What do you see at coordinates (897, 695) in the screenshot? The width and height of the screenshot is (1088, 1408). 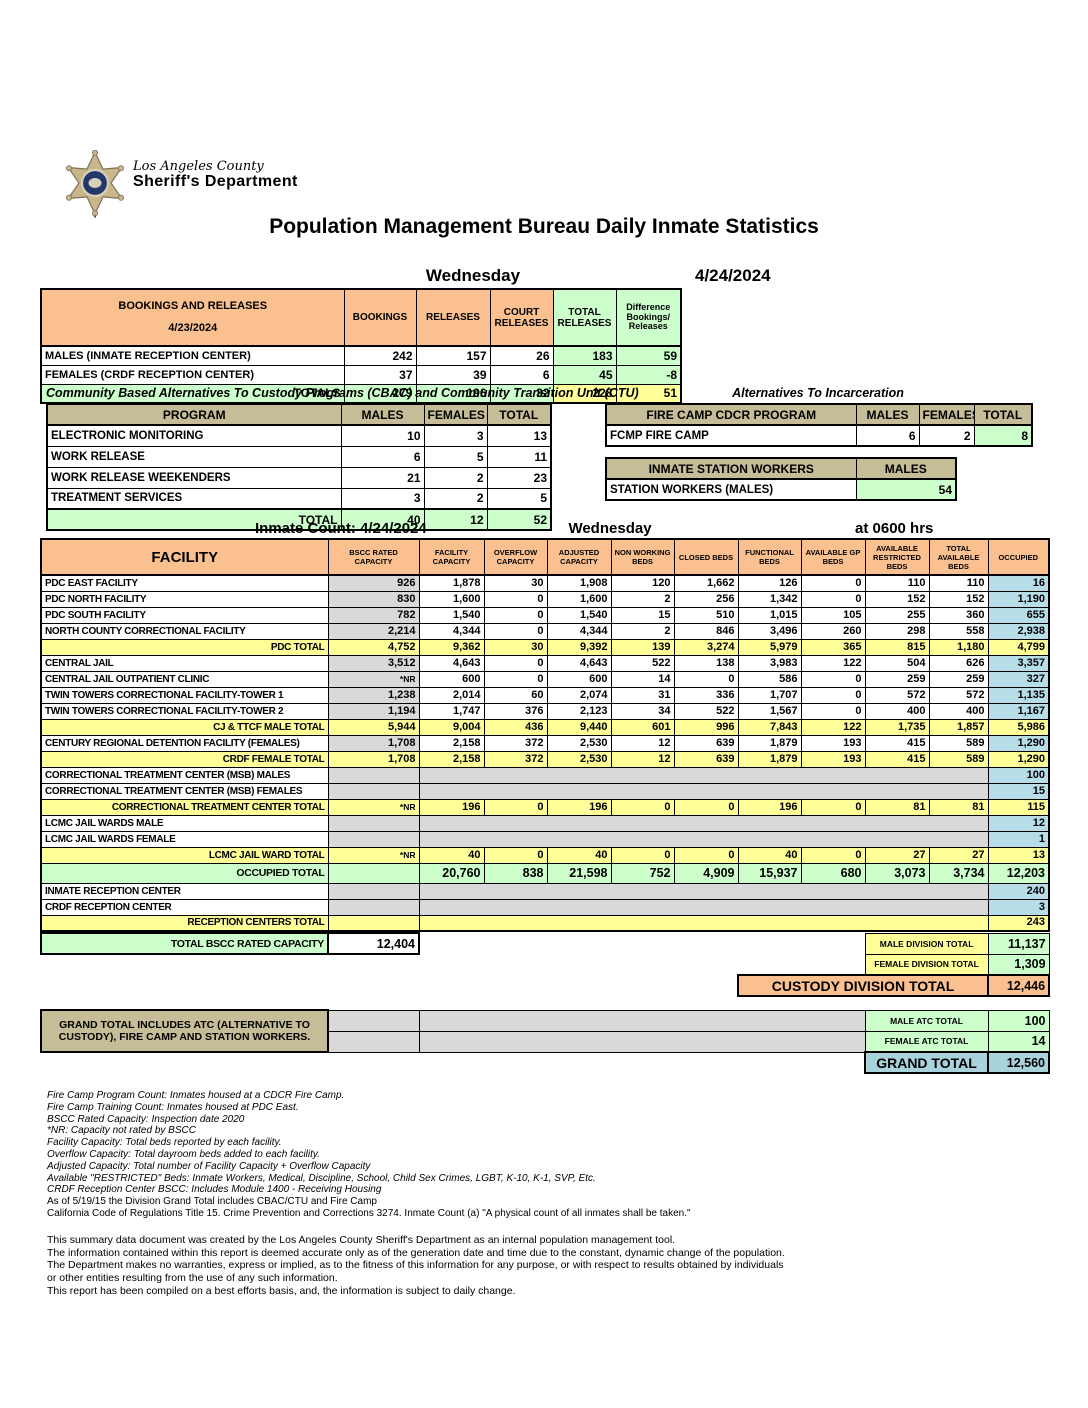 I see `capacity-cell: 572` at bounding box center [897, 695].